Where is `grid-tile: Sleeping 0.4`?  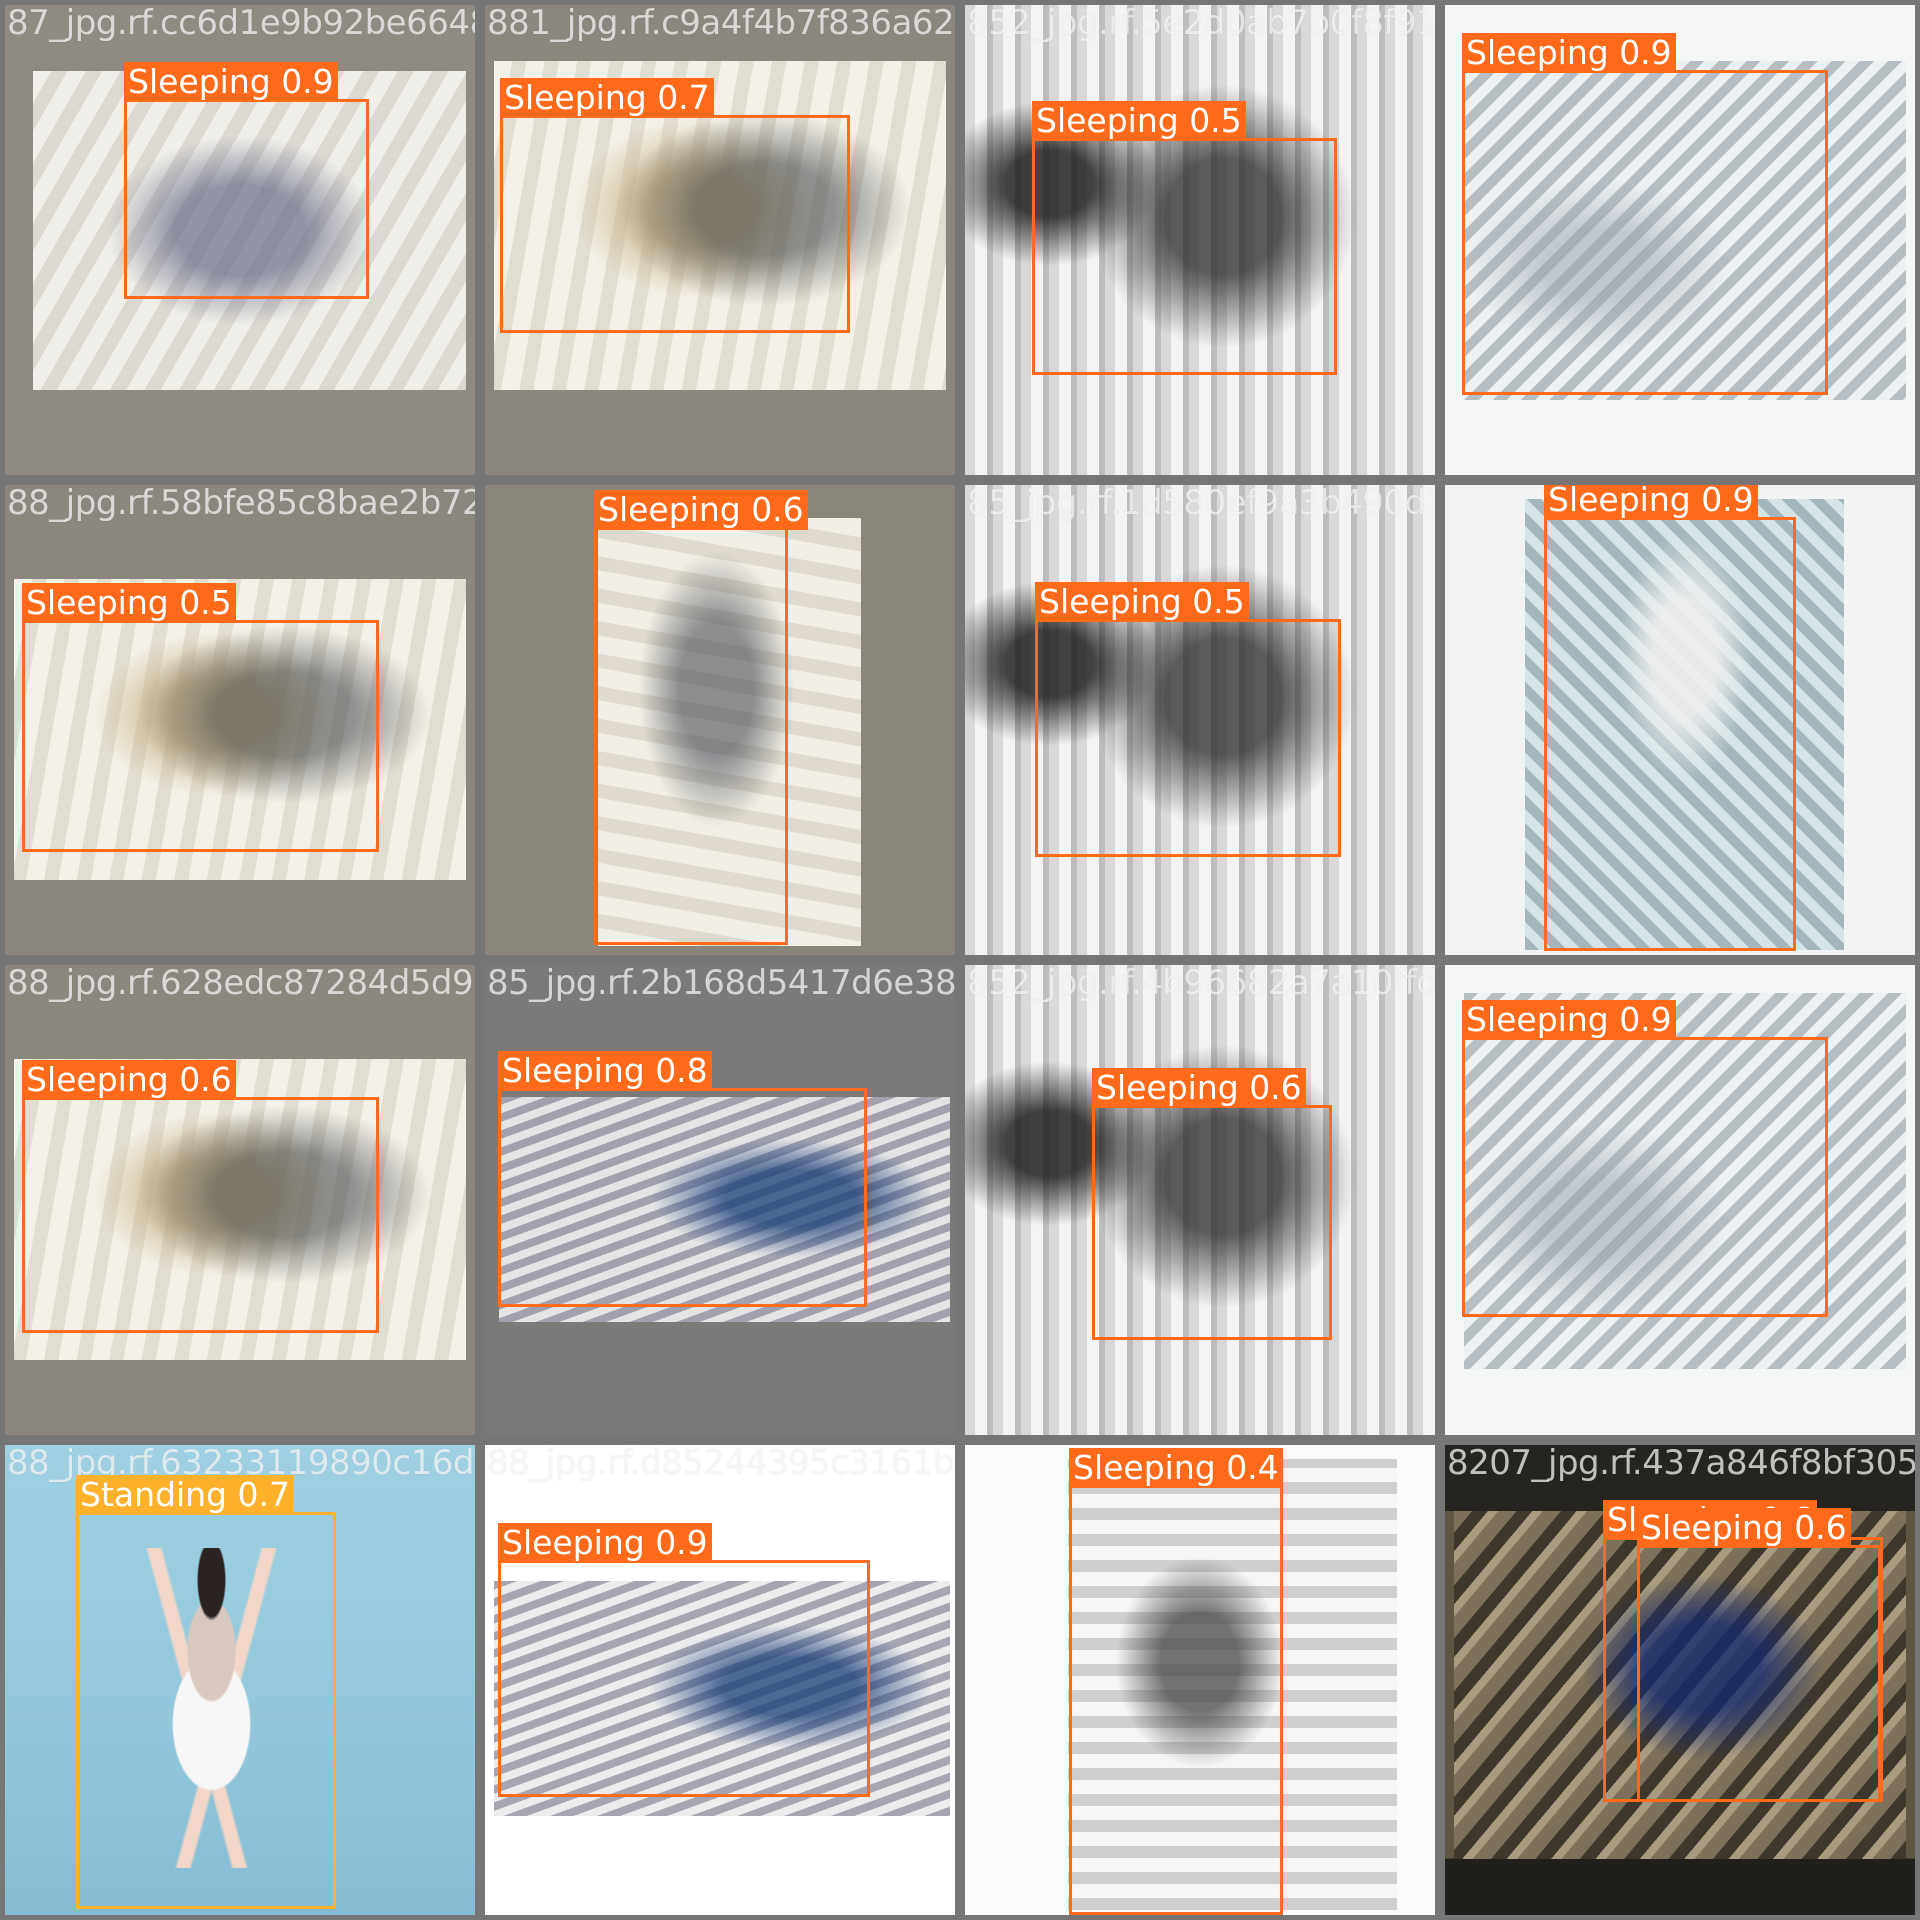 grid-tile: Sleeping 0.4 is located at coordinates (1200, 1680).